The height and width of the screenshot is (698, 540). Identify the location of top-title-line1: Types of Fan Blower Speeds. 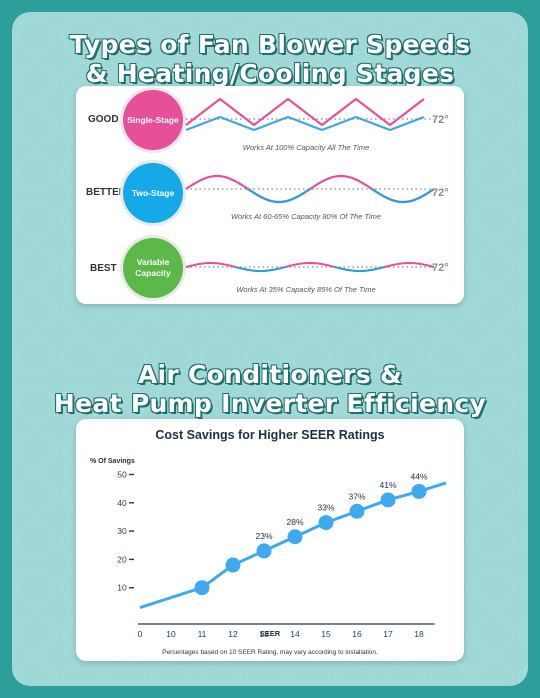
(270, 44).